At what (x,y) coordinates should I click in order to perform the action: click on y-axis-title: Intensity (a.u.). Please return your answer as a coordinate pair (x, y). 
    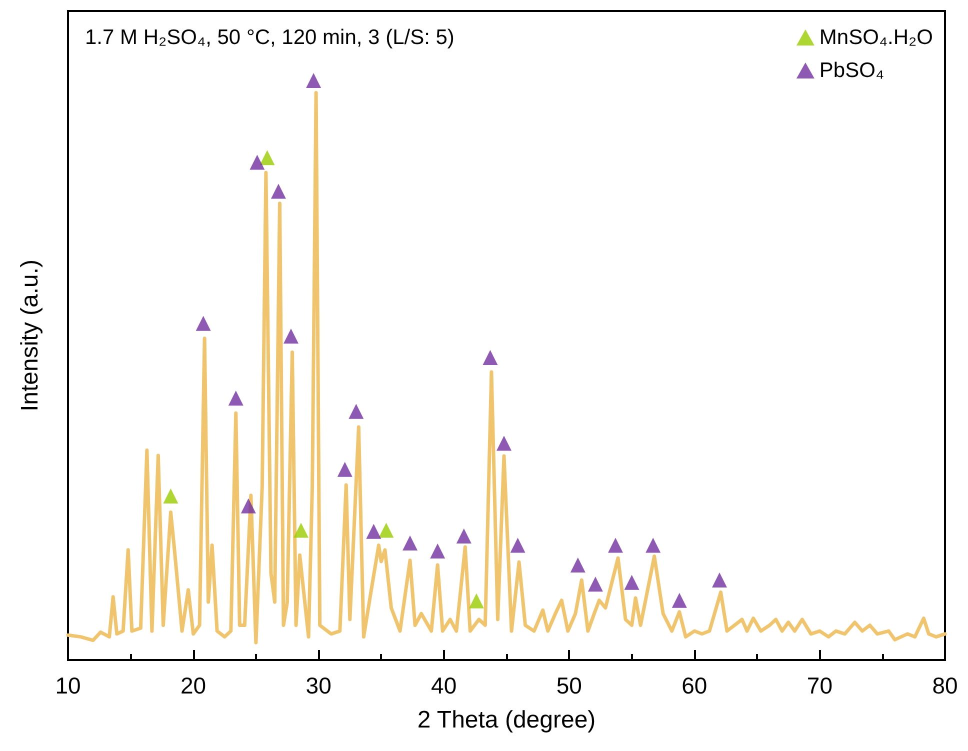
    Looking at the image, I should click on (30, 335).